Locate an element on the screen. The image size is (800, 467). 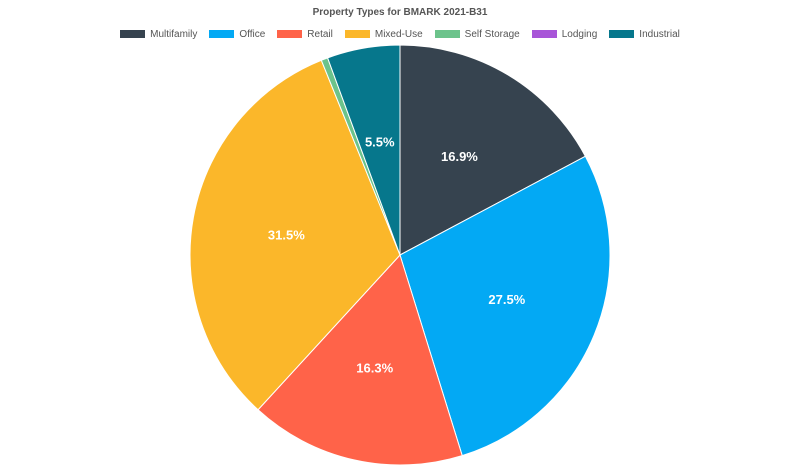
legend-label: Mixed-Use is located at coordinates (398, 34).